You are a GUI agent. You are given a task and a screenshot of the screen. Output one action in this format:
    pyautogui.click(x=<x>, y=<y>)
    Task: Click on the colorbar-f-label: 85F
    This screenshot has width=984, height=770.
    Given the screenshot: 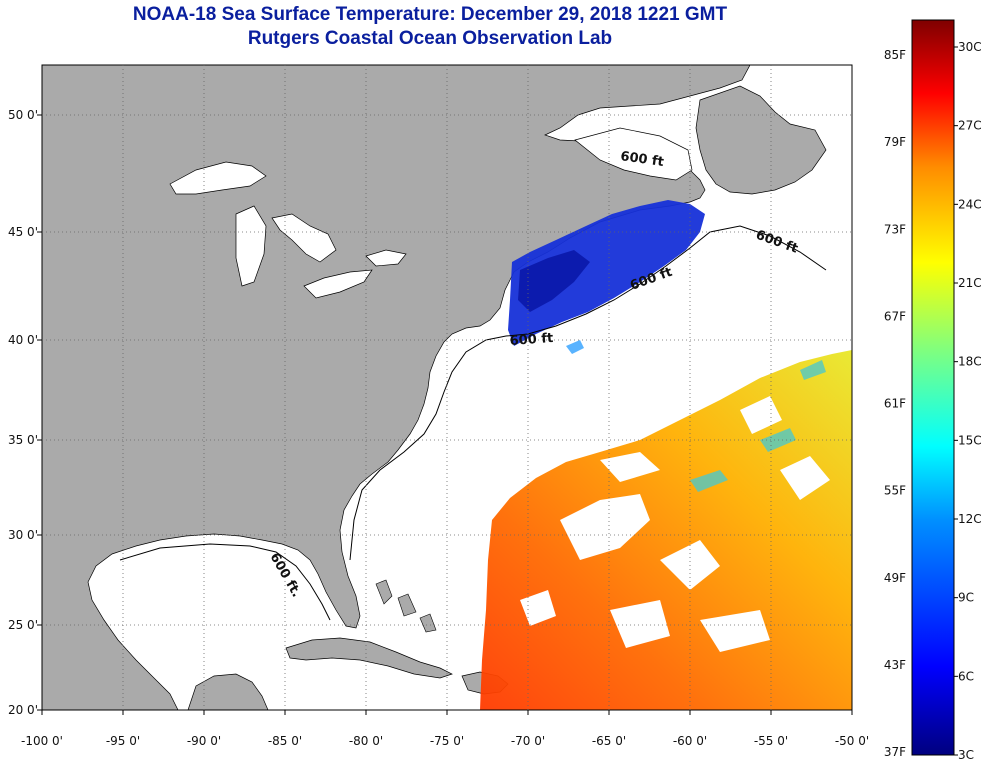 What is the action you would take?
    pyautogui.click(x=895, y=55)
    